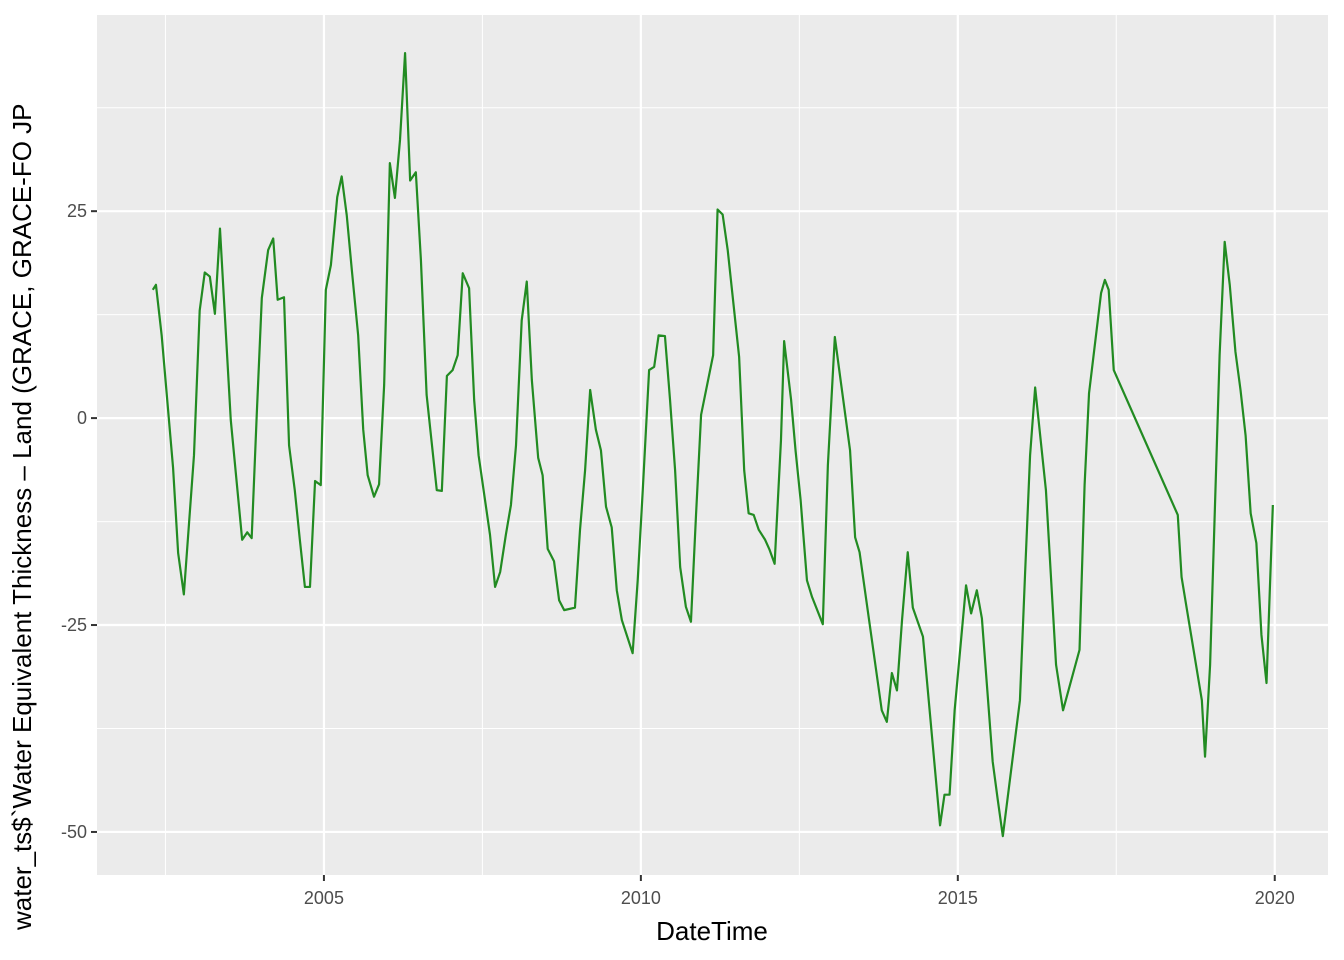 Image resolution: width=1344 pixels, height=960 pixels. Describe the element at coordinates (1275, 898) in the screenshot. I see `x-tick-label: 2020` at that location.